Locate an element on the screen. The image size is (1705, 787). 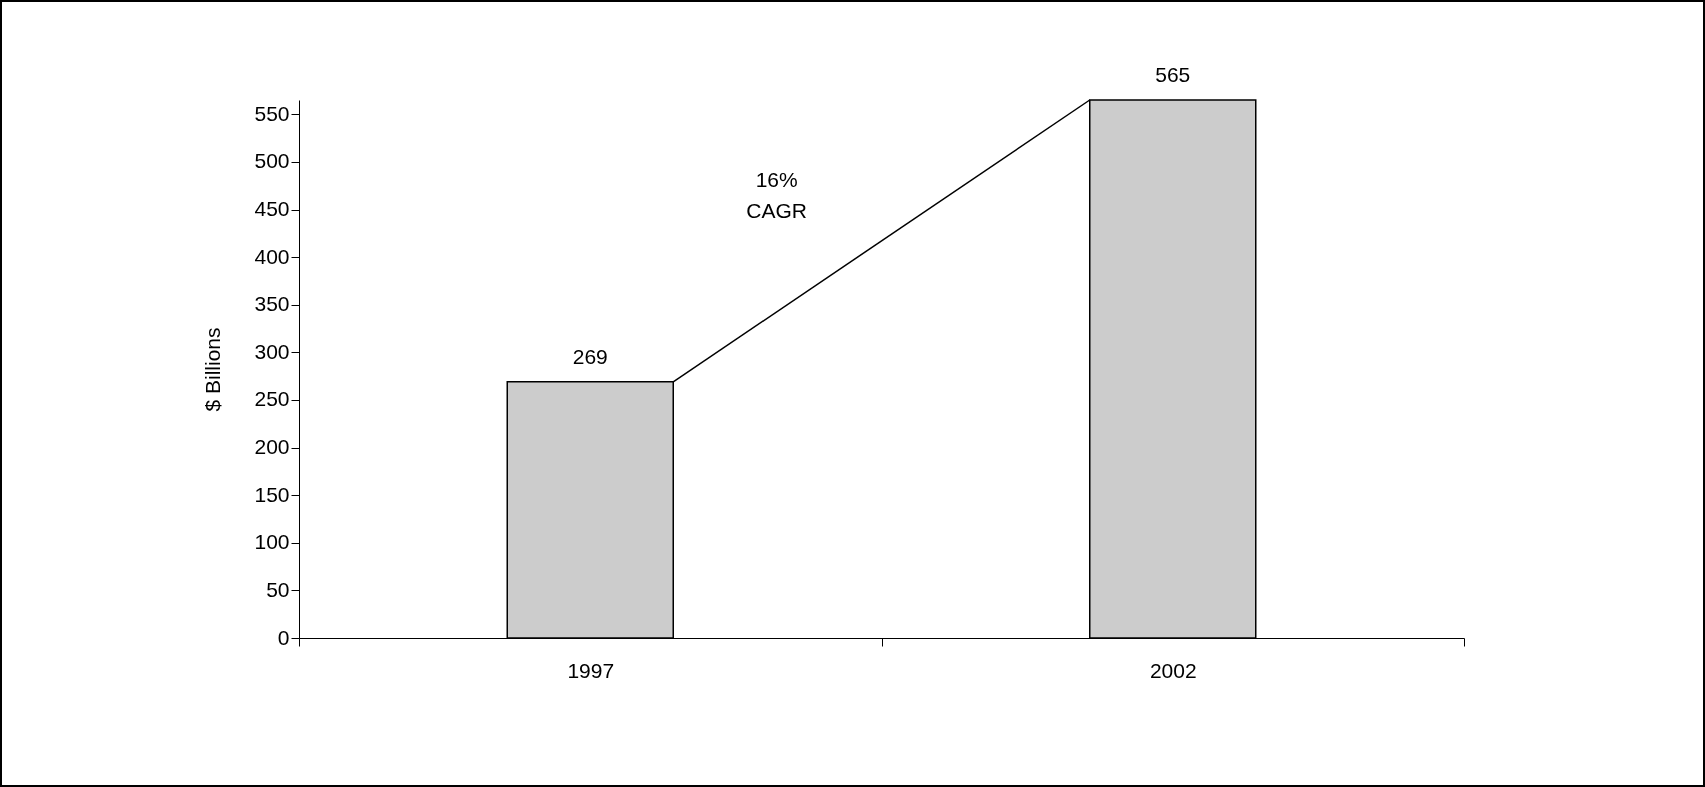
y-tick-label: 200 is located at coordinates (272, 447).